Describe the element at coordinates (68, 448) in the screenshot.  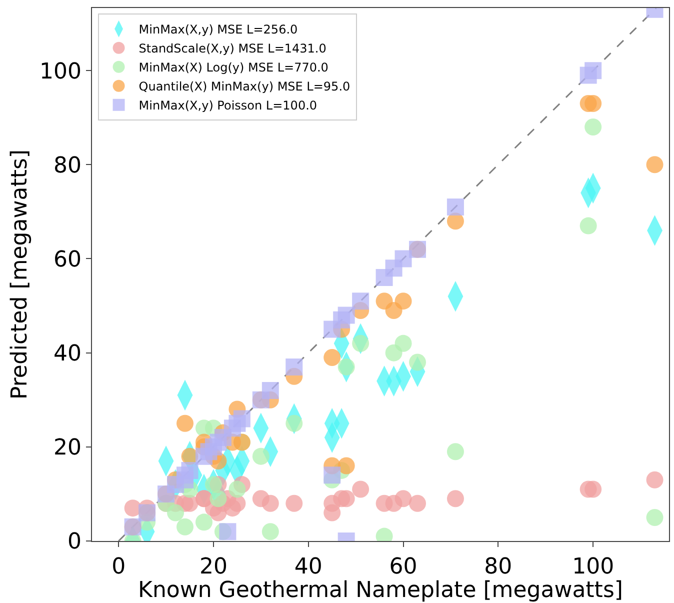
I see `y-tick-label: 20` at that location.